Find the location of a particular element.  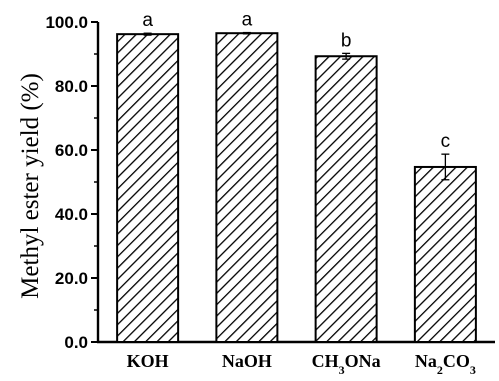

x-category-label: NaOH is located at coordinates (247, 361).